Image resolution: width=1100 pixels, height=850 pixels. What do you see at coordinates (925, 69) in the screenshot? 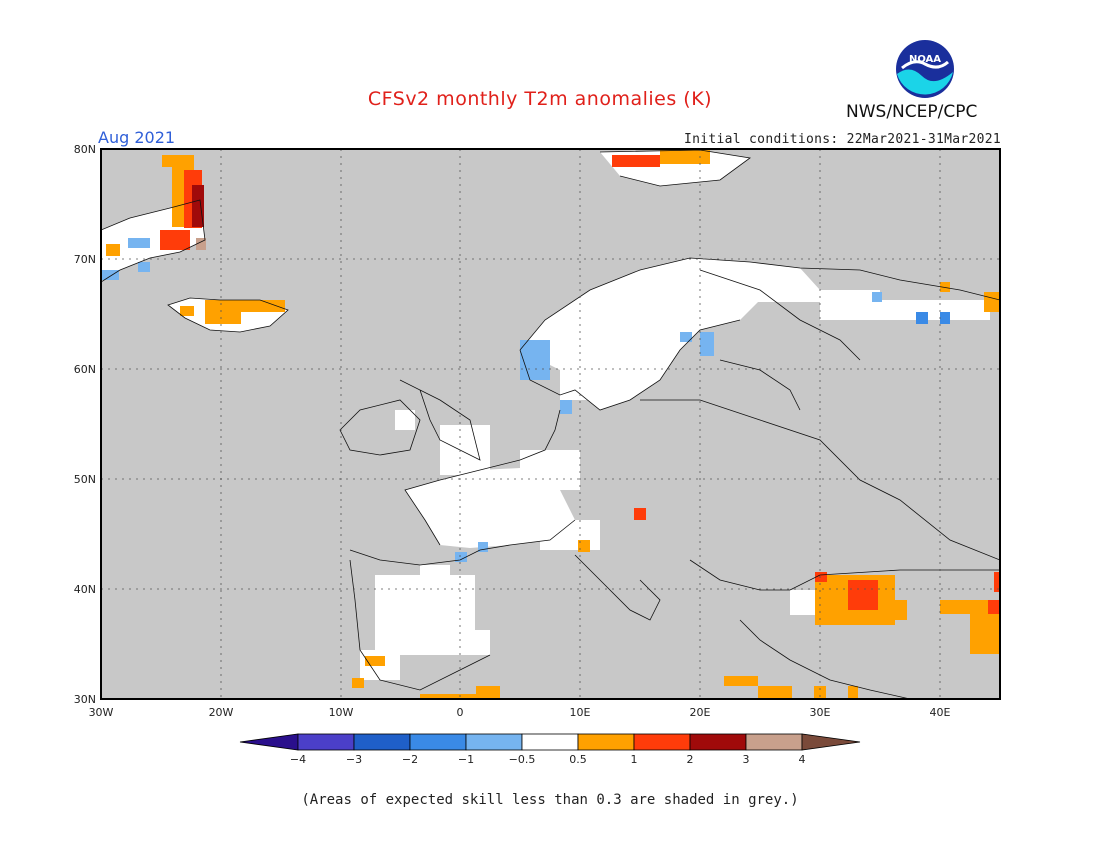
I see `noaa-logo: NOAA` at bounding box center [925, 69].